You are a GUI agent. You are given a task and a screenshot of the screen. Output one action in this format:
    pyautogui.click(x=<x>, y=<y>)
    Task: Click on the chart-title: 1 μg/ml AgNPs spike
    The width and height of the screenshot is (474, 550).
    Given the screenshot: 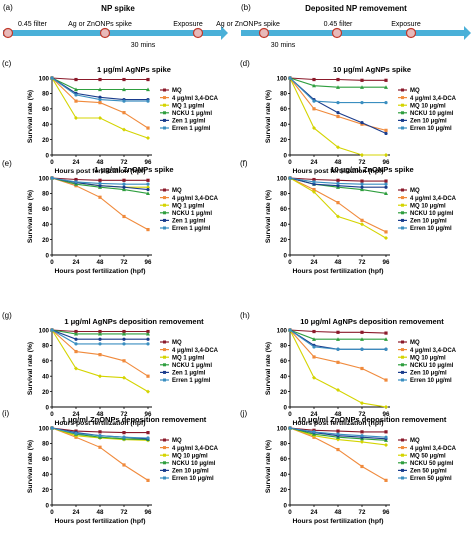 What is the action you would take?
    pyautogui.click(x=134, y=69)
    